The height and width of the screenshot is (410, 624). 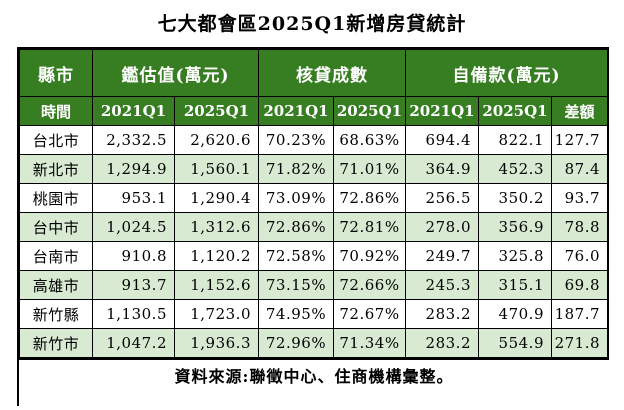 I want to click on value-cell: 1,130.5, so click(x=133, y=314).